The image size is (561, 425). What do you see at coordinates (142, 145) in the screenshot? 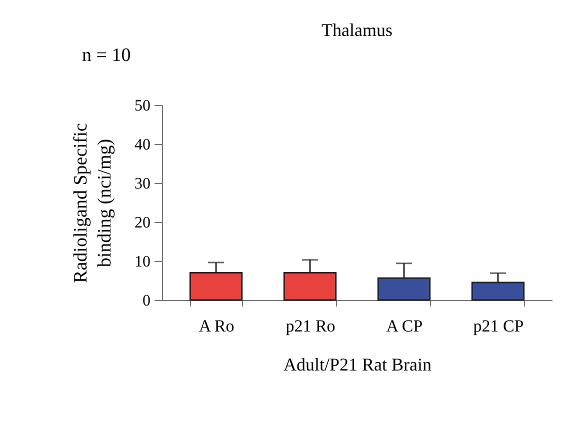
I see `y-tick-label: 40` at bounding box center [142, 145].